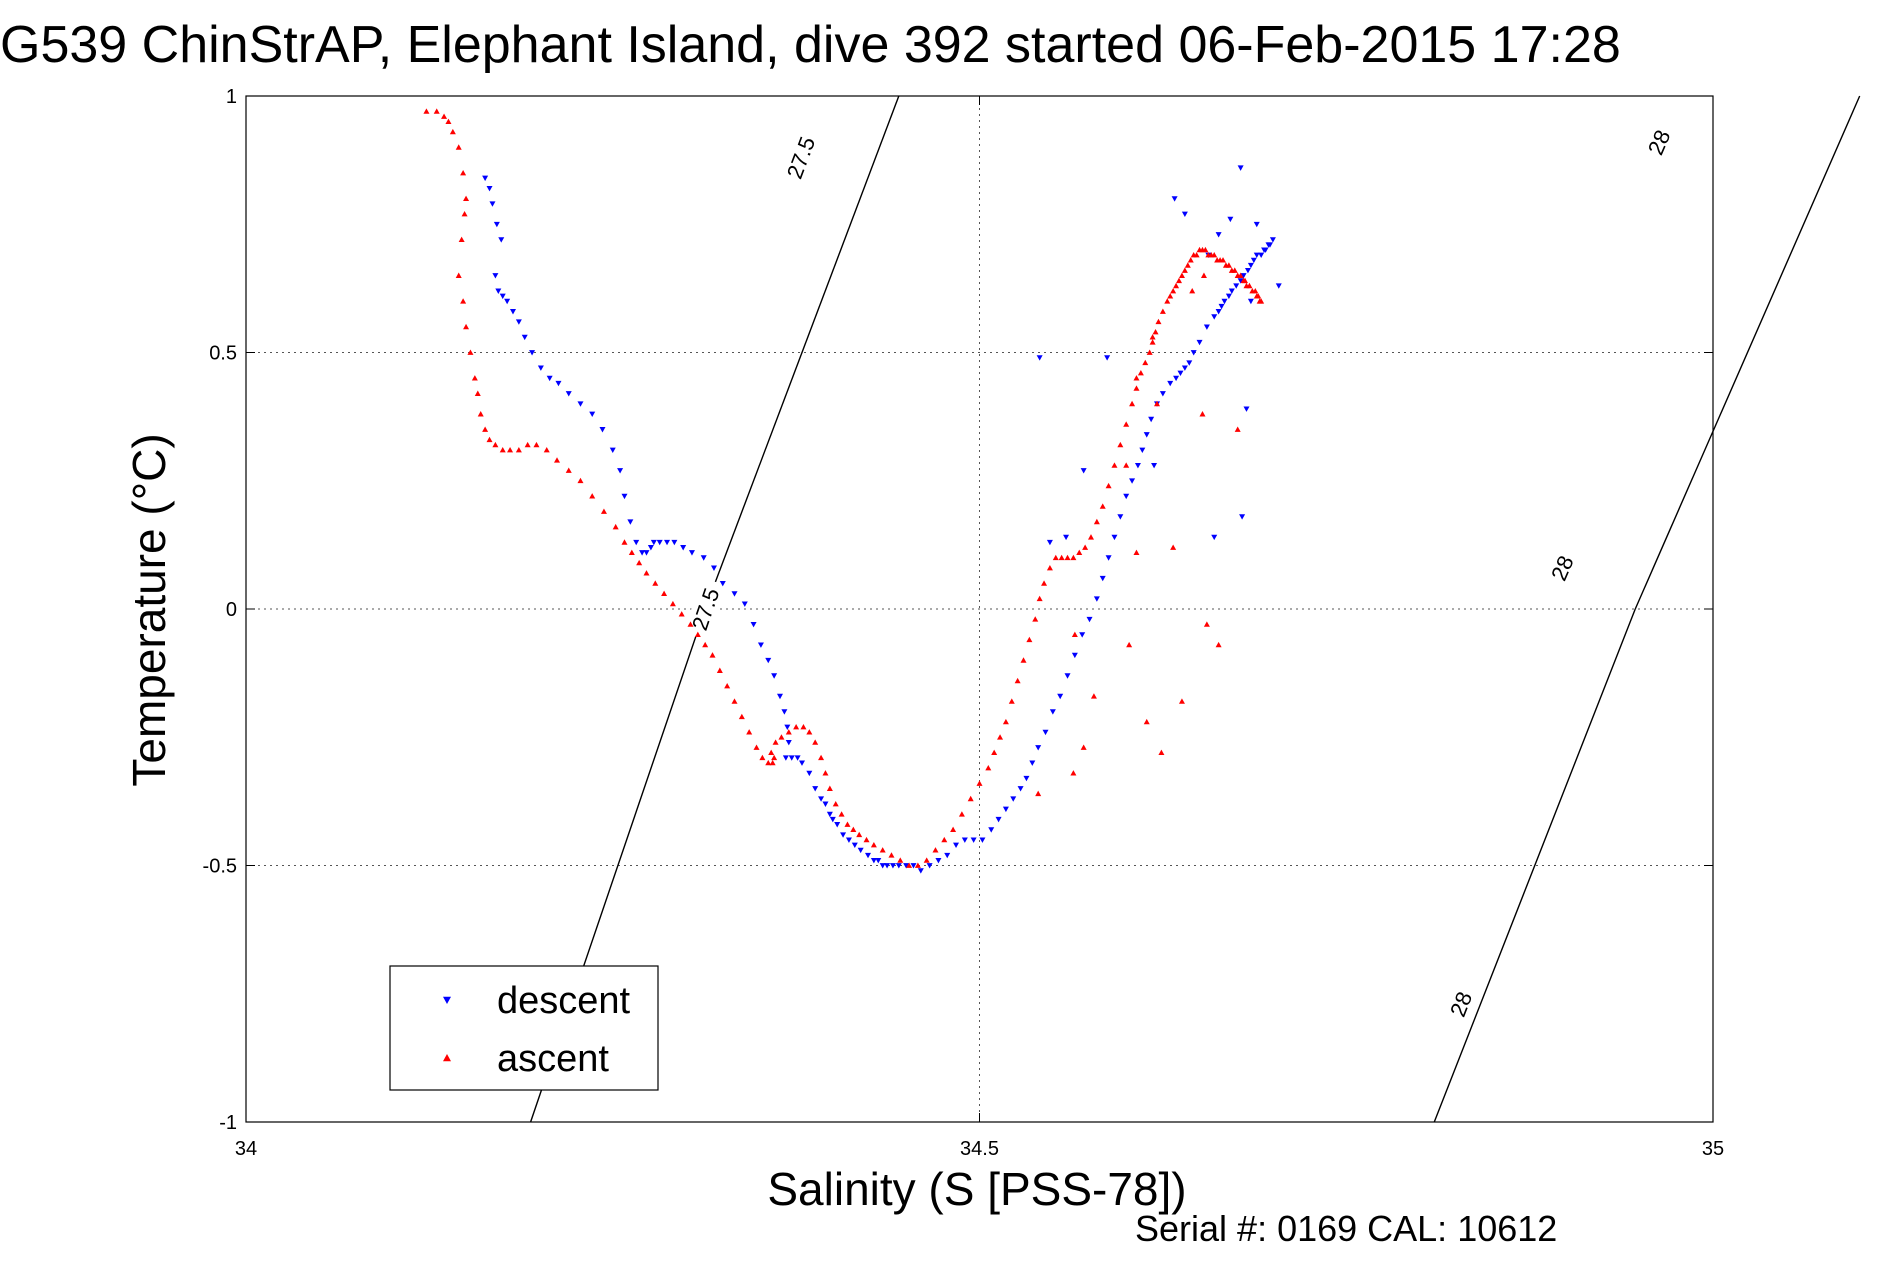 This screenshot has height=1262, width=1891. Describe the element at coordinates (447, 1058) in the screenshot. I see `legend-ascent-marker` at that location.